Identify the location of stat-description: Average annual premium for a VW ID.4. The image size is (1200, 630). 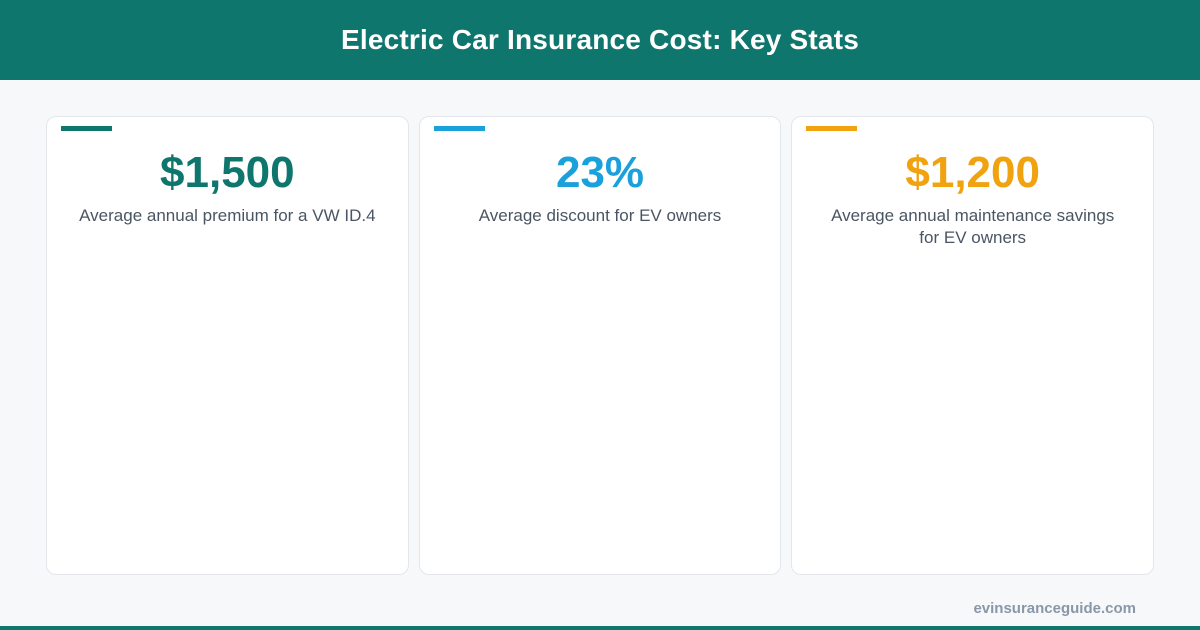
(227, 216).